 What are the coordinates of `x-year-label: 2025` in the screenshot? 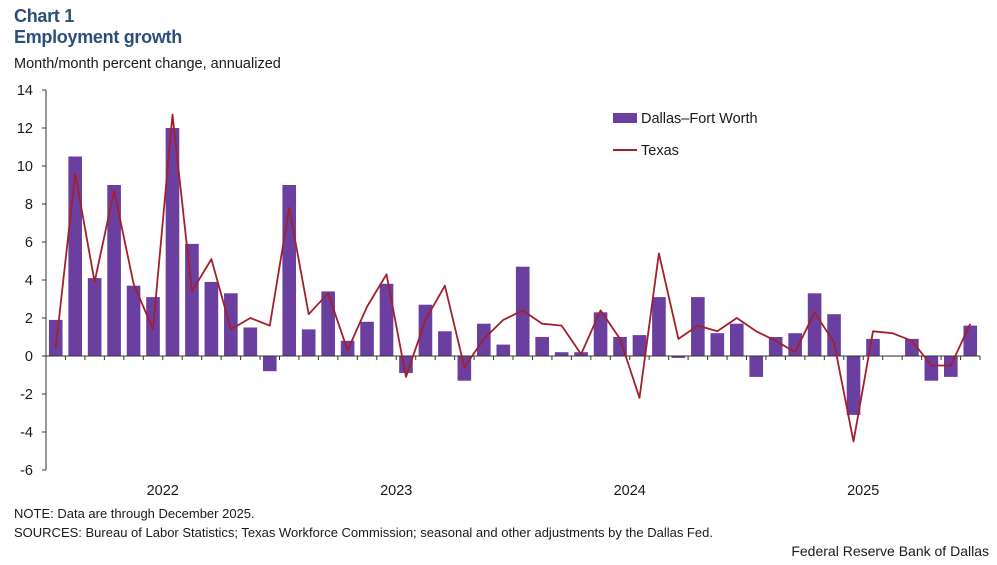 It's located at (863, 491).